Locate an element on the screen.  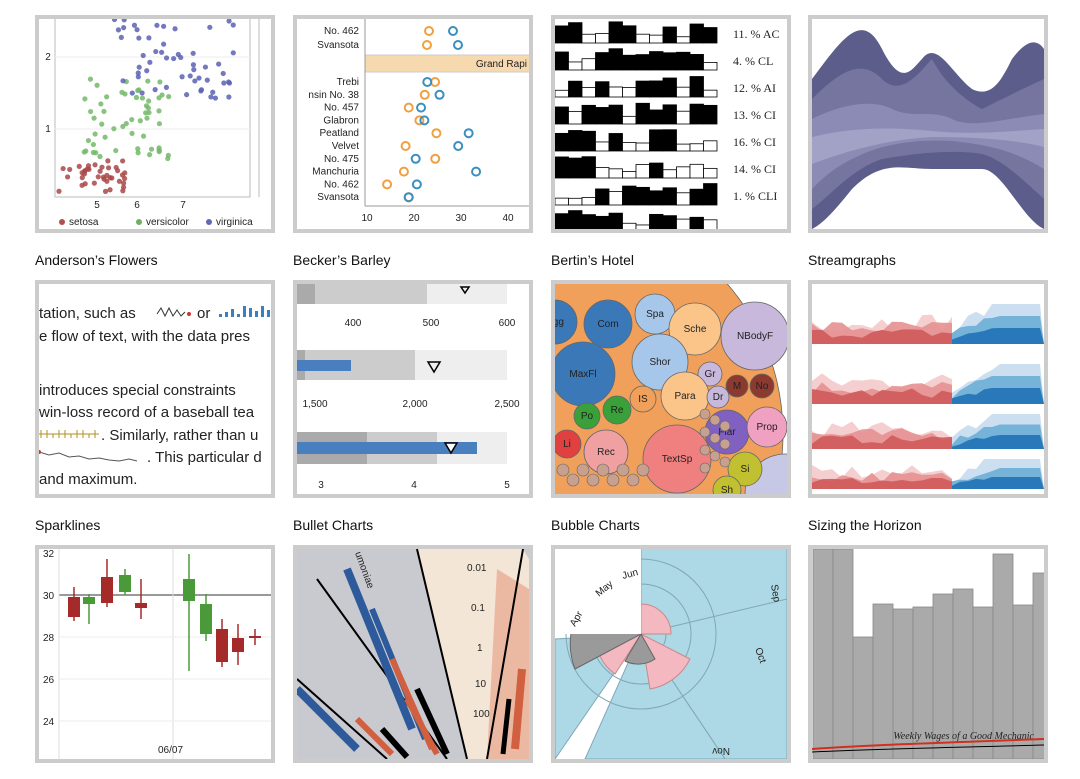
legend: virginica is located at coordinates (234, 222).